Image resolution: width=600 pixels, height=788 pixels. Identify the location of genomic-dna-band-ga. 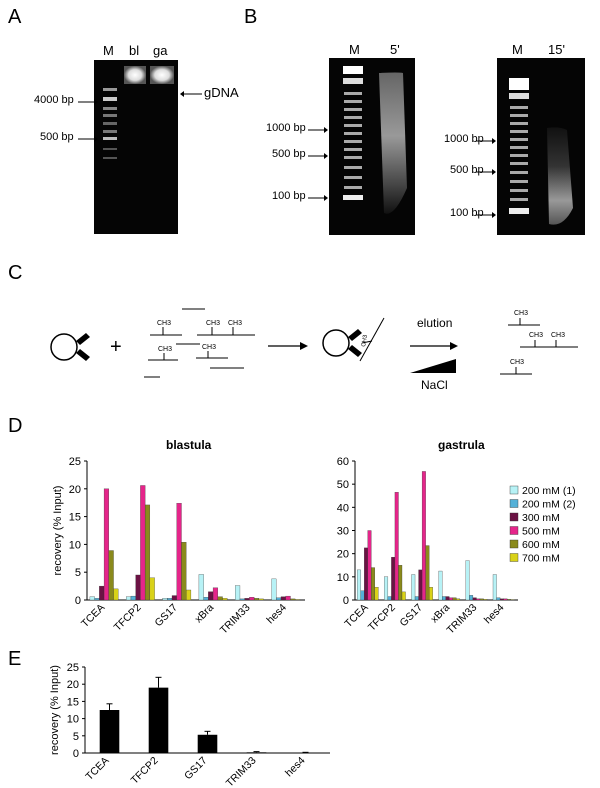
(162, 75).